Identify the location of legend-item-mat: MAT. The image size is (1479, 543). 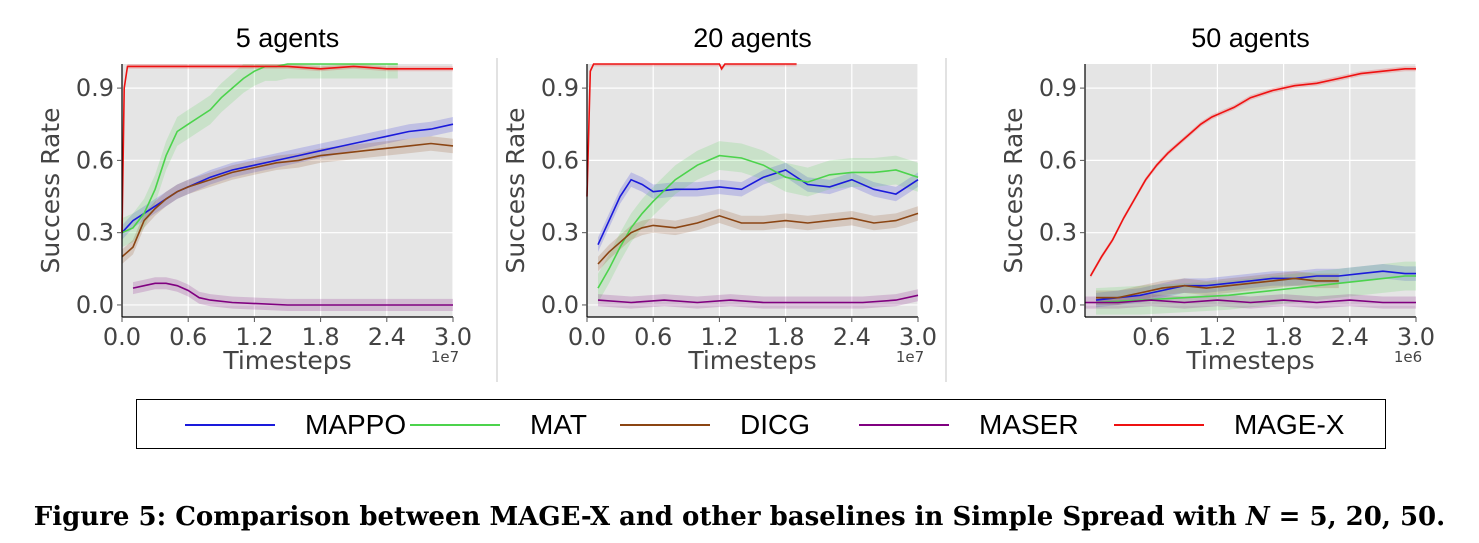
(498, 425).